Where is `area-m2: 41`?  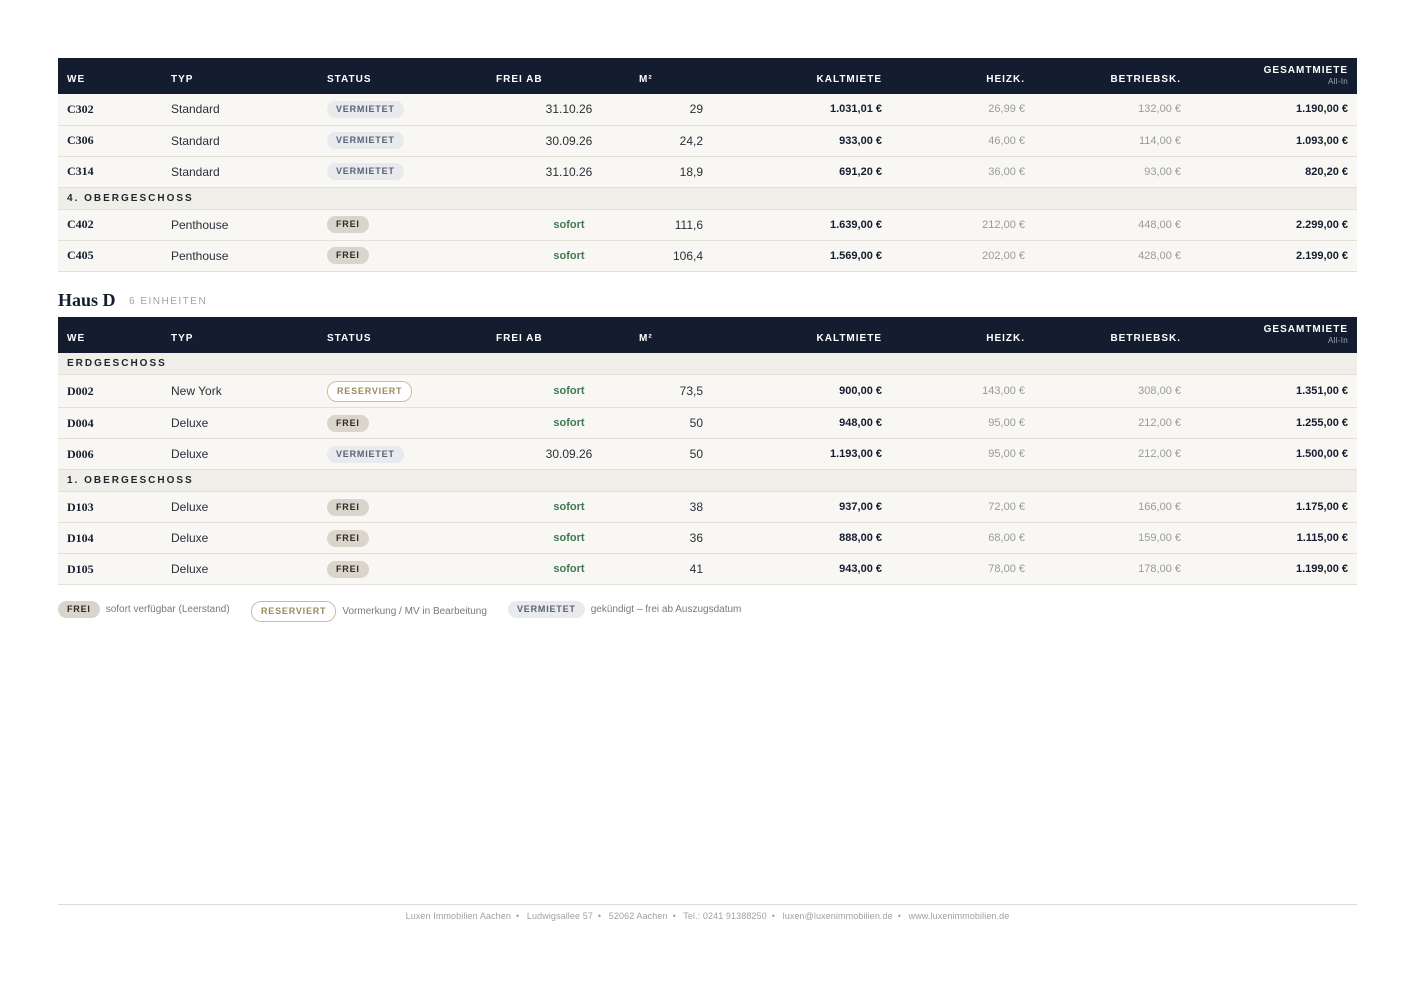 area-m2: 41 is located at coordinates (696, 569).